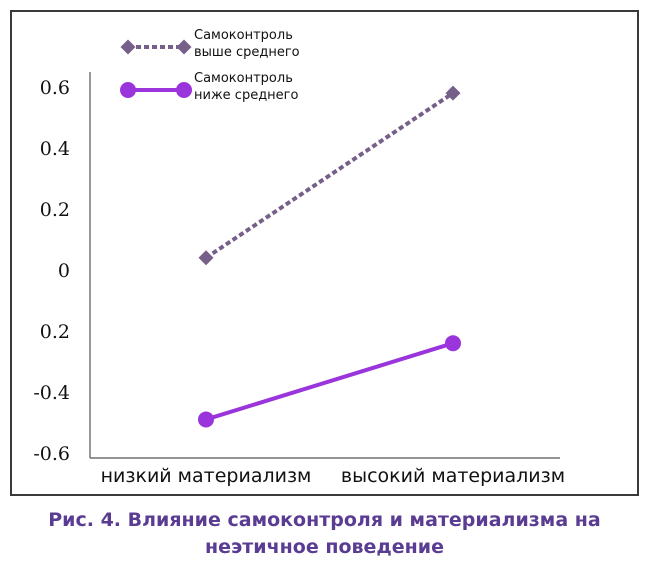  I want to click on y-tick-label: 0.4, so click(55, 149).